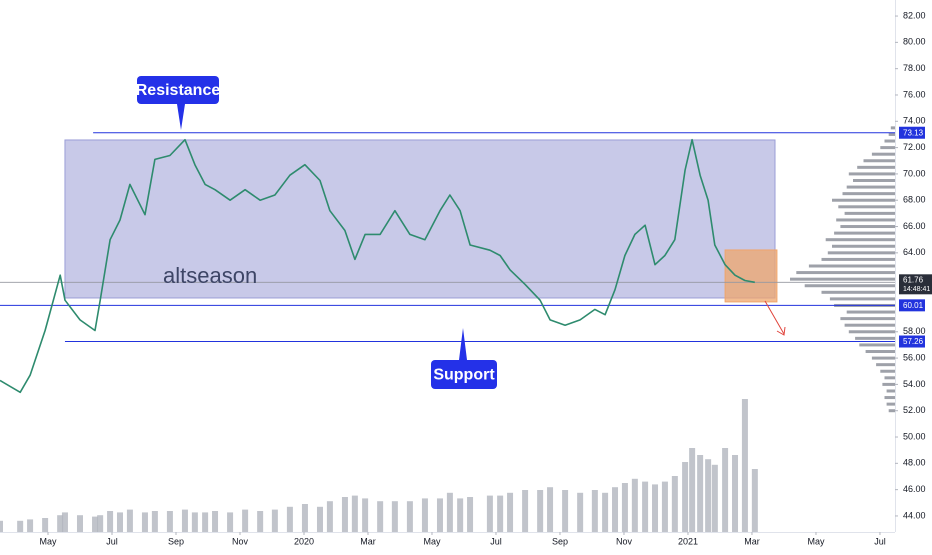  I want to click on price-tag-label: 60.01, so click(913, 305).